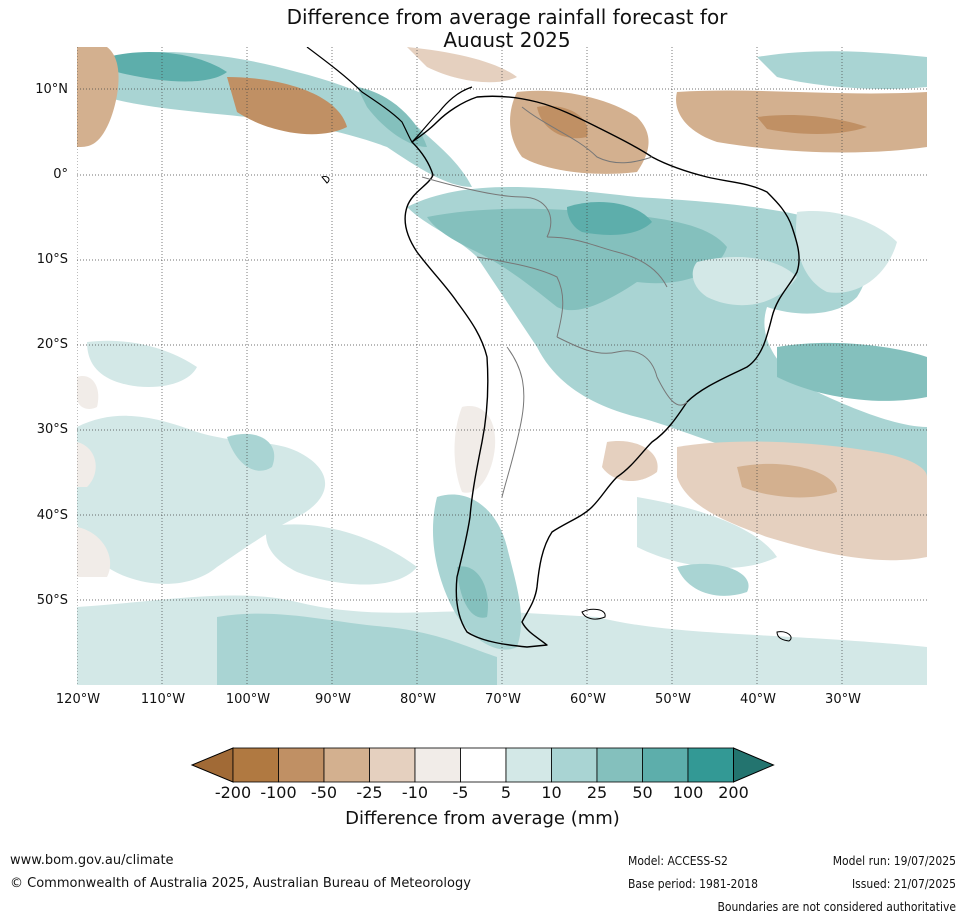 The height and width of the screenshot is (919, 965). What do you see at coordinates (503, 699) in the screenshot?
I see `lon-label-70w: 70°W` at bounding box center [503, 699].